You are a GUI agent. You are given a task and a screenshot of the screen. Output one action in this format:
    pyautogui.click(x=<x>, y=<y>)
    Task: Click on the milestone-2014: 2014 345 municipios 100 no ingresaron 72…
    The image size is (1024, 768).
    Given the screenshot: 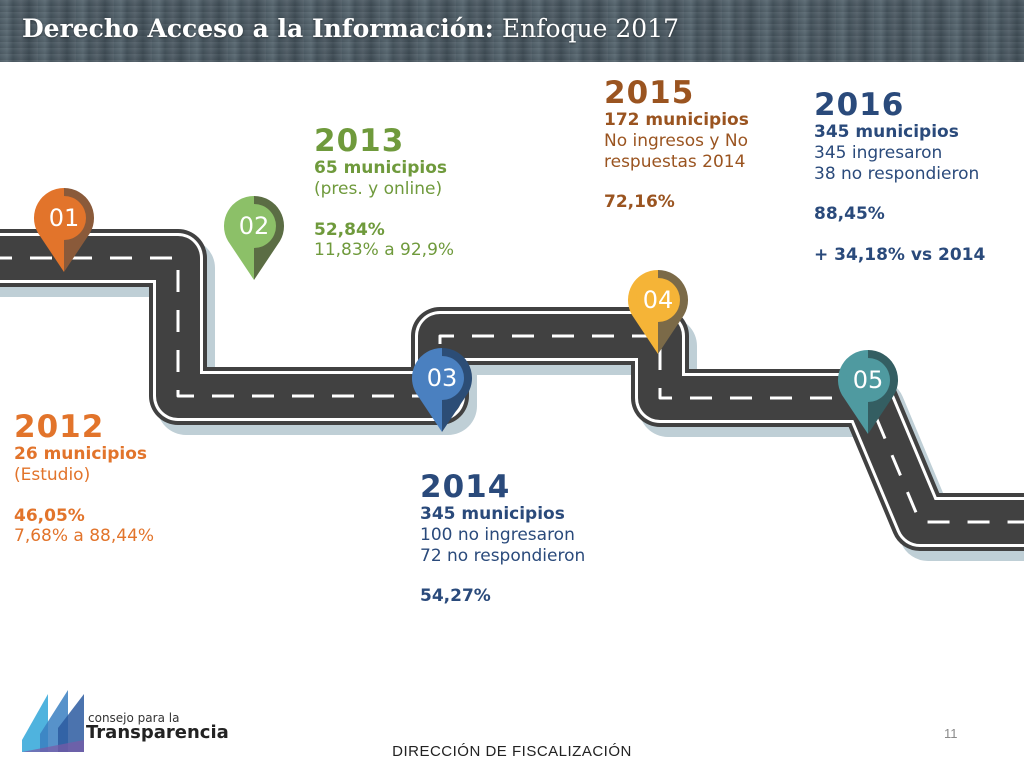 What is the action you would take?
    pyautogui.click(x=502, y=538)
    